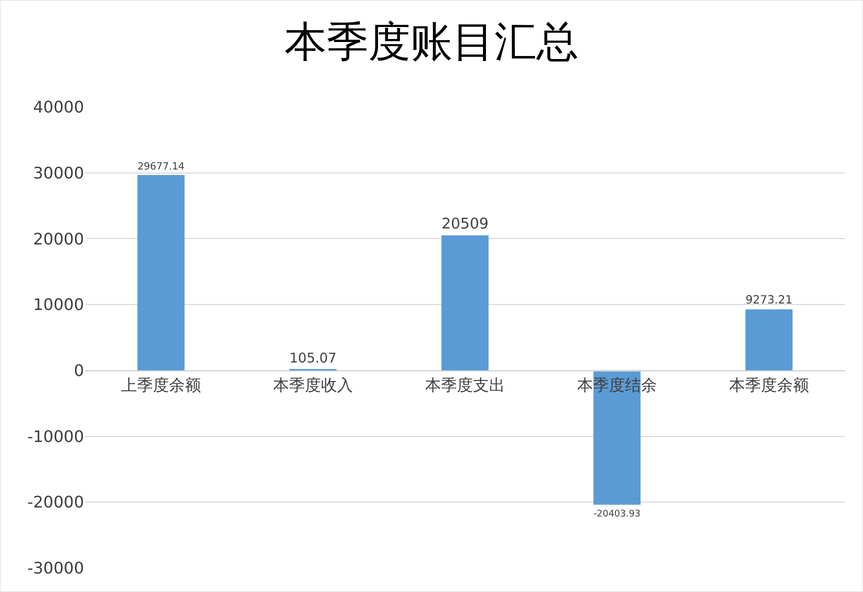 The width and height of the screenshot is (863, 592). I want to click on data-label: 105.07, so click(313, 358).